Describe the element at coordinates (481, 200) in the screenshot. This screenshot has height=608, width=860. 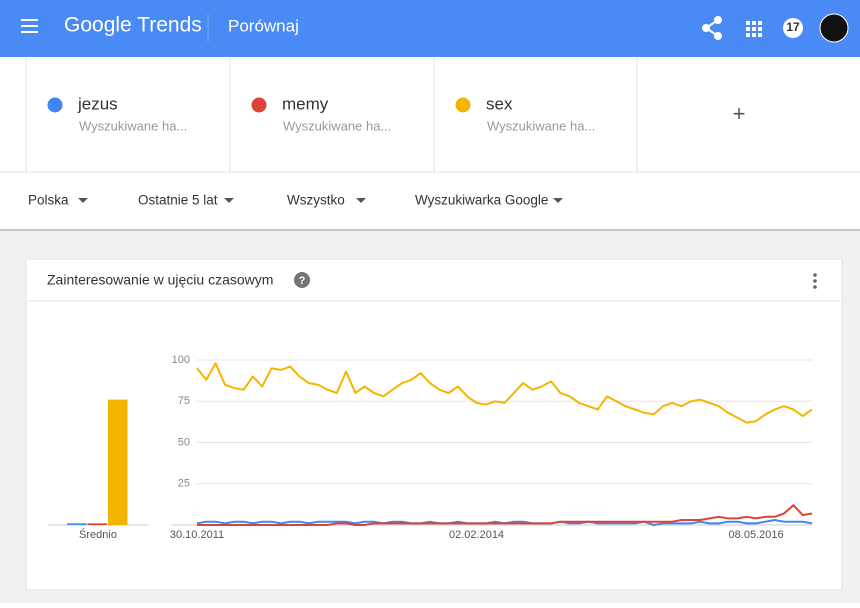
I see `filter: Wyszukiwarka Google` at that location.